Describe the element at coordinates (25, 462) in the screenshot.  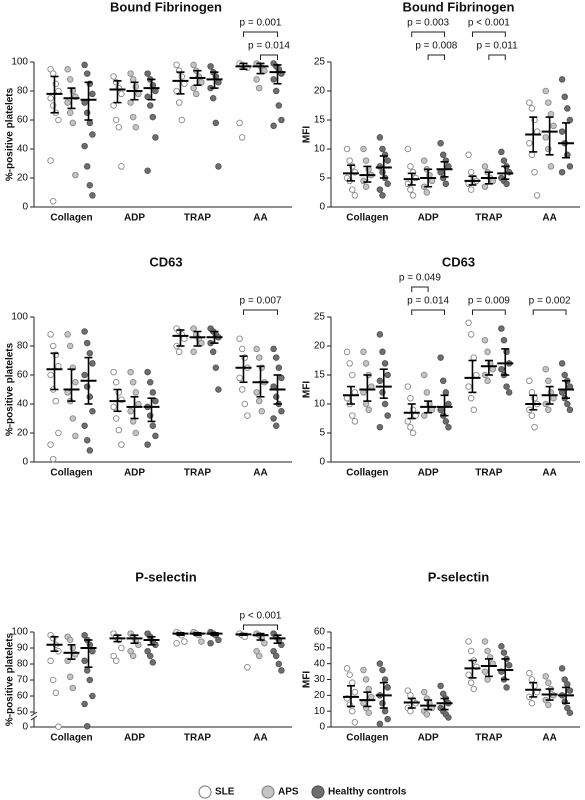
I see `y-tick-label: 0` at that location.